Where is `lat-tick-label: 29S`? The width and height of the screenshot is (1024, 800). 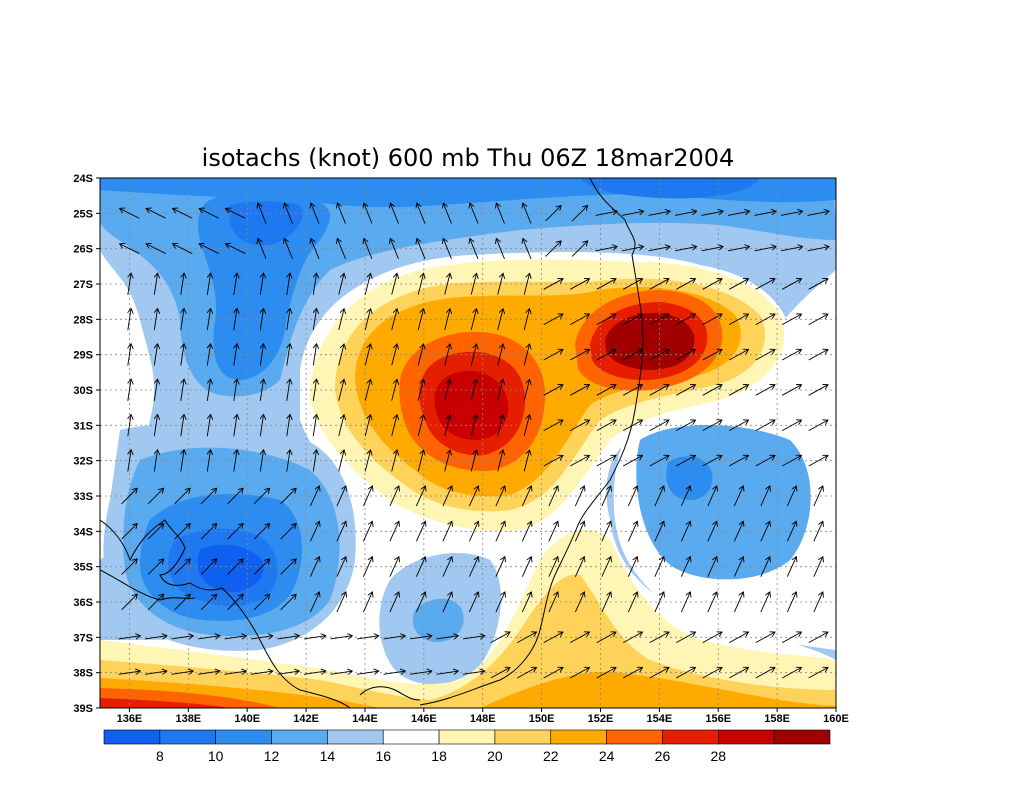 lat-tick-label: 29S is located at coordinates (83, 356).